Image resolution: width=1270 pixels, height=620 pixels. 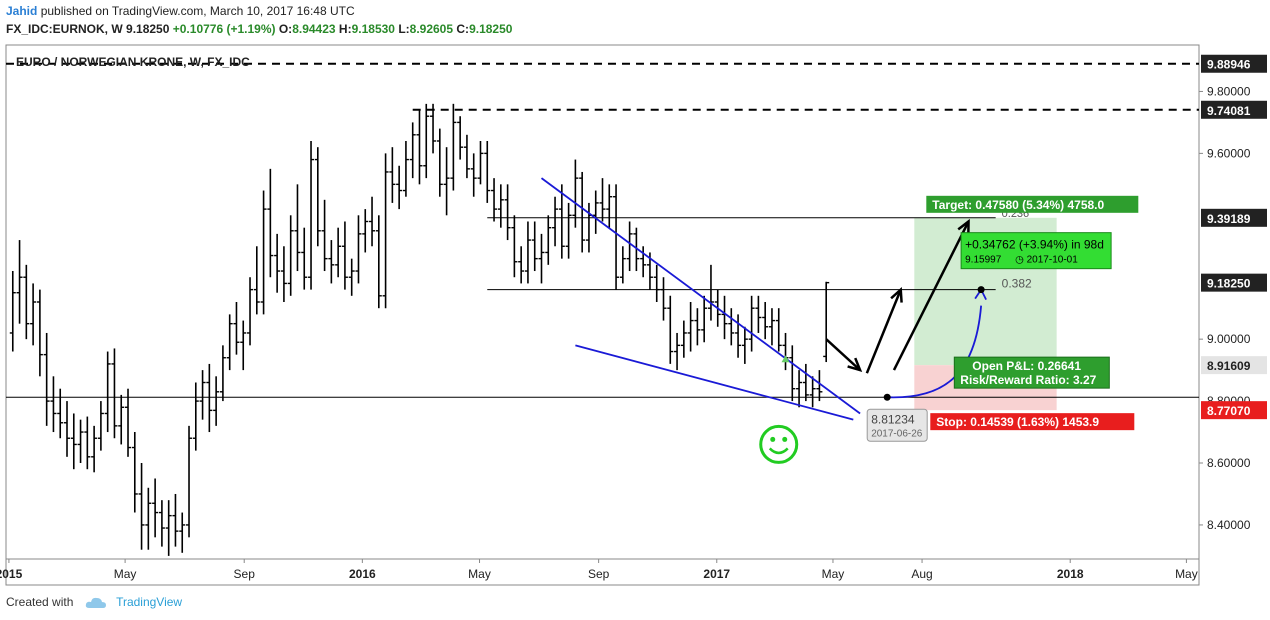 I want to click on start-price-text: 8.81234, so click(x=893, y=419).